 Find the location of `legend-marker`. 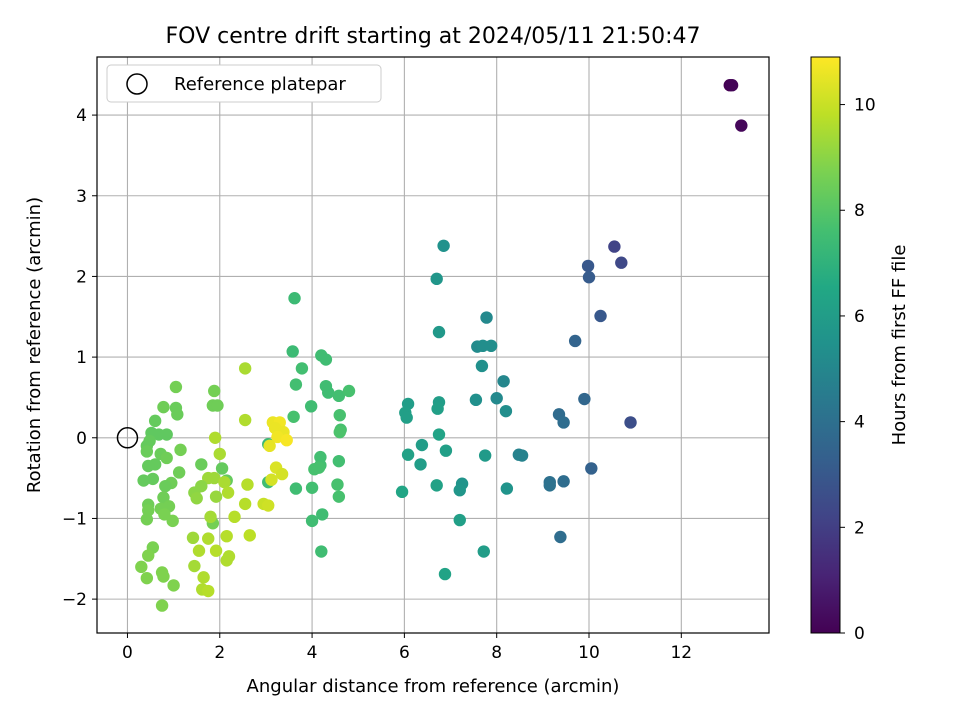

legend-marker is located at coordinates (137, 84).